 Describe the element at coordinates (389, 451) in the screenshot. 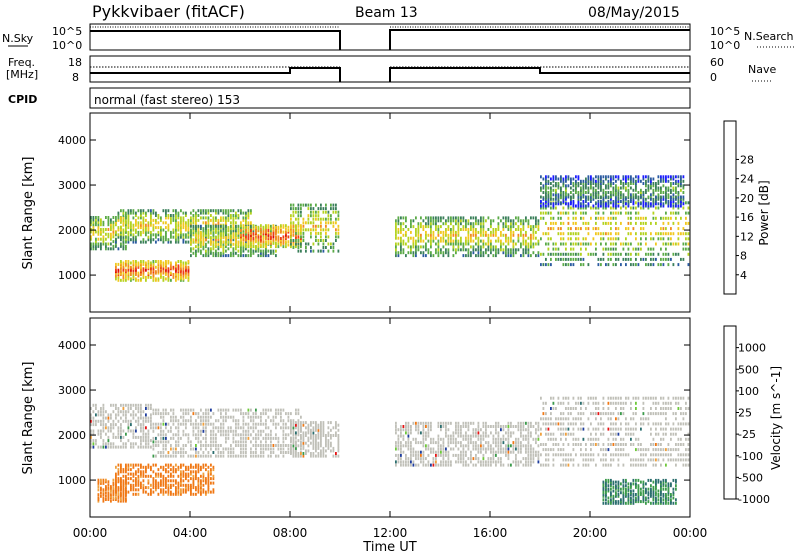

I see `velocity-echo-cells` at that location.